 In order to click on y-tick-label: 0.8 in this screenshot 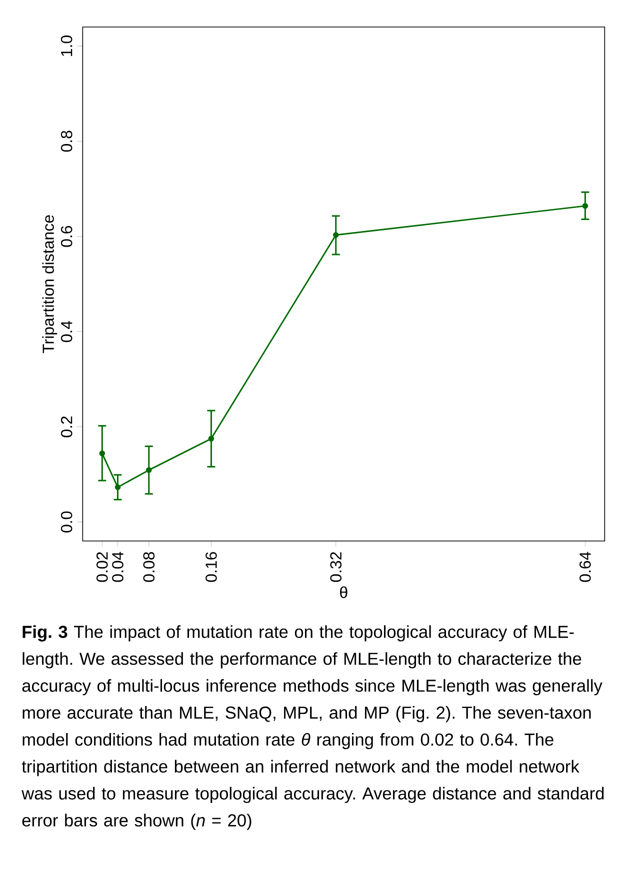, I will do `click(66, 141)`.